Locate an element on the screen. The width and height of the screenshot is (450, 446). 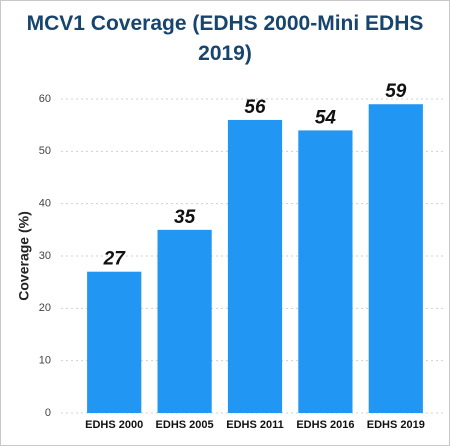
data-label: 27 is located at coordinates (115, 259).